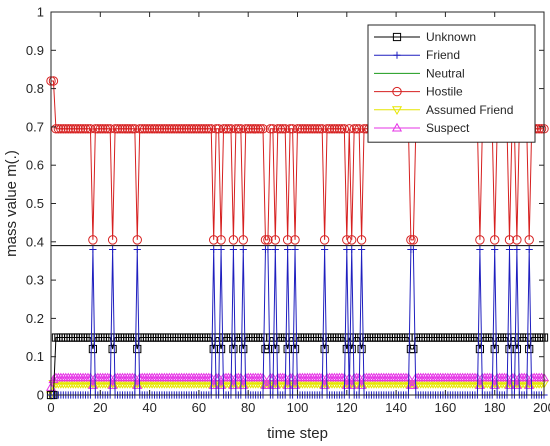 The image size is (550, 446). Describe the element at coordinates (35, 241) in the screenshot. I see `y-tick-label: 0.4` at that location.